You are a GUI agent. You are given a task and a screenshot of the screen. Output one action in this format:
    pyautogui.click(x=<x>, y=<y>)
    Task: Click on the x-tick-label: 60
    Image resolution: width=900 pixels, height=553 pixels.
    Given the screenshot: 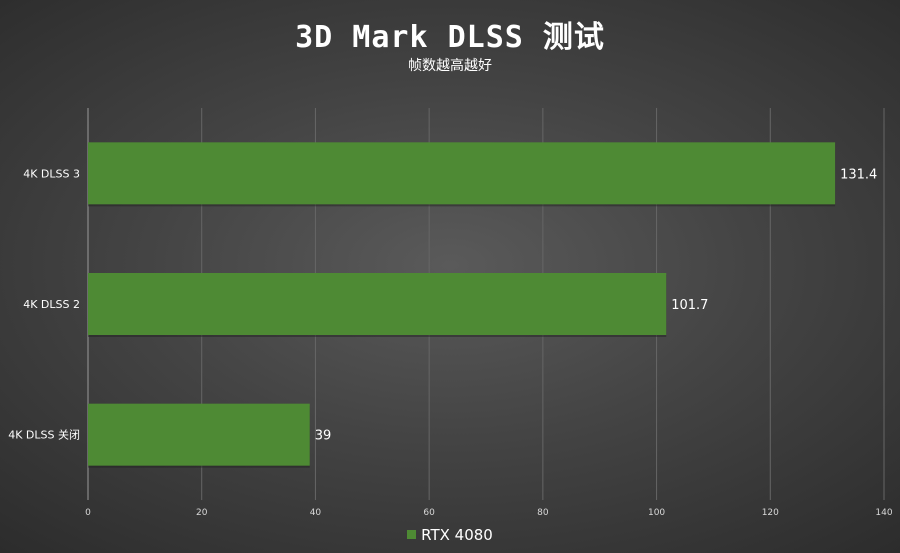 What is the action you would take?
    pyautogui.click(x=429, y=513)
    